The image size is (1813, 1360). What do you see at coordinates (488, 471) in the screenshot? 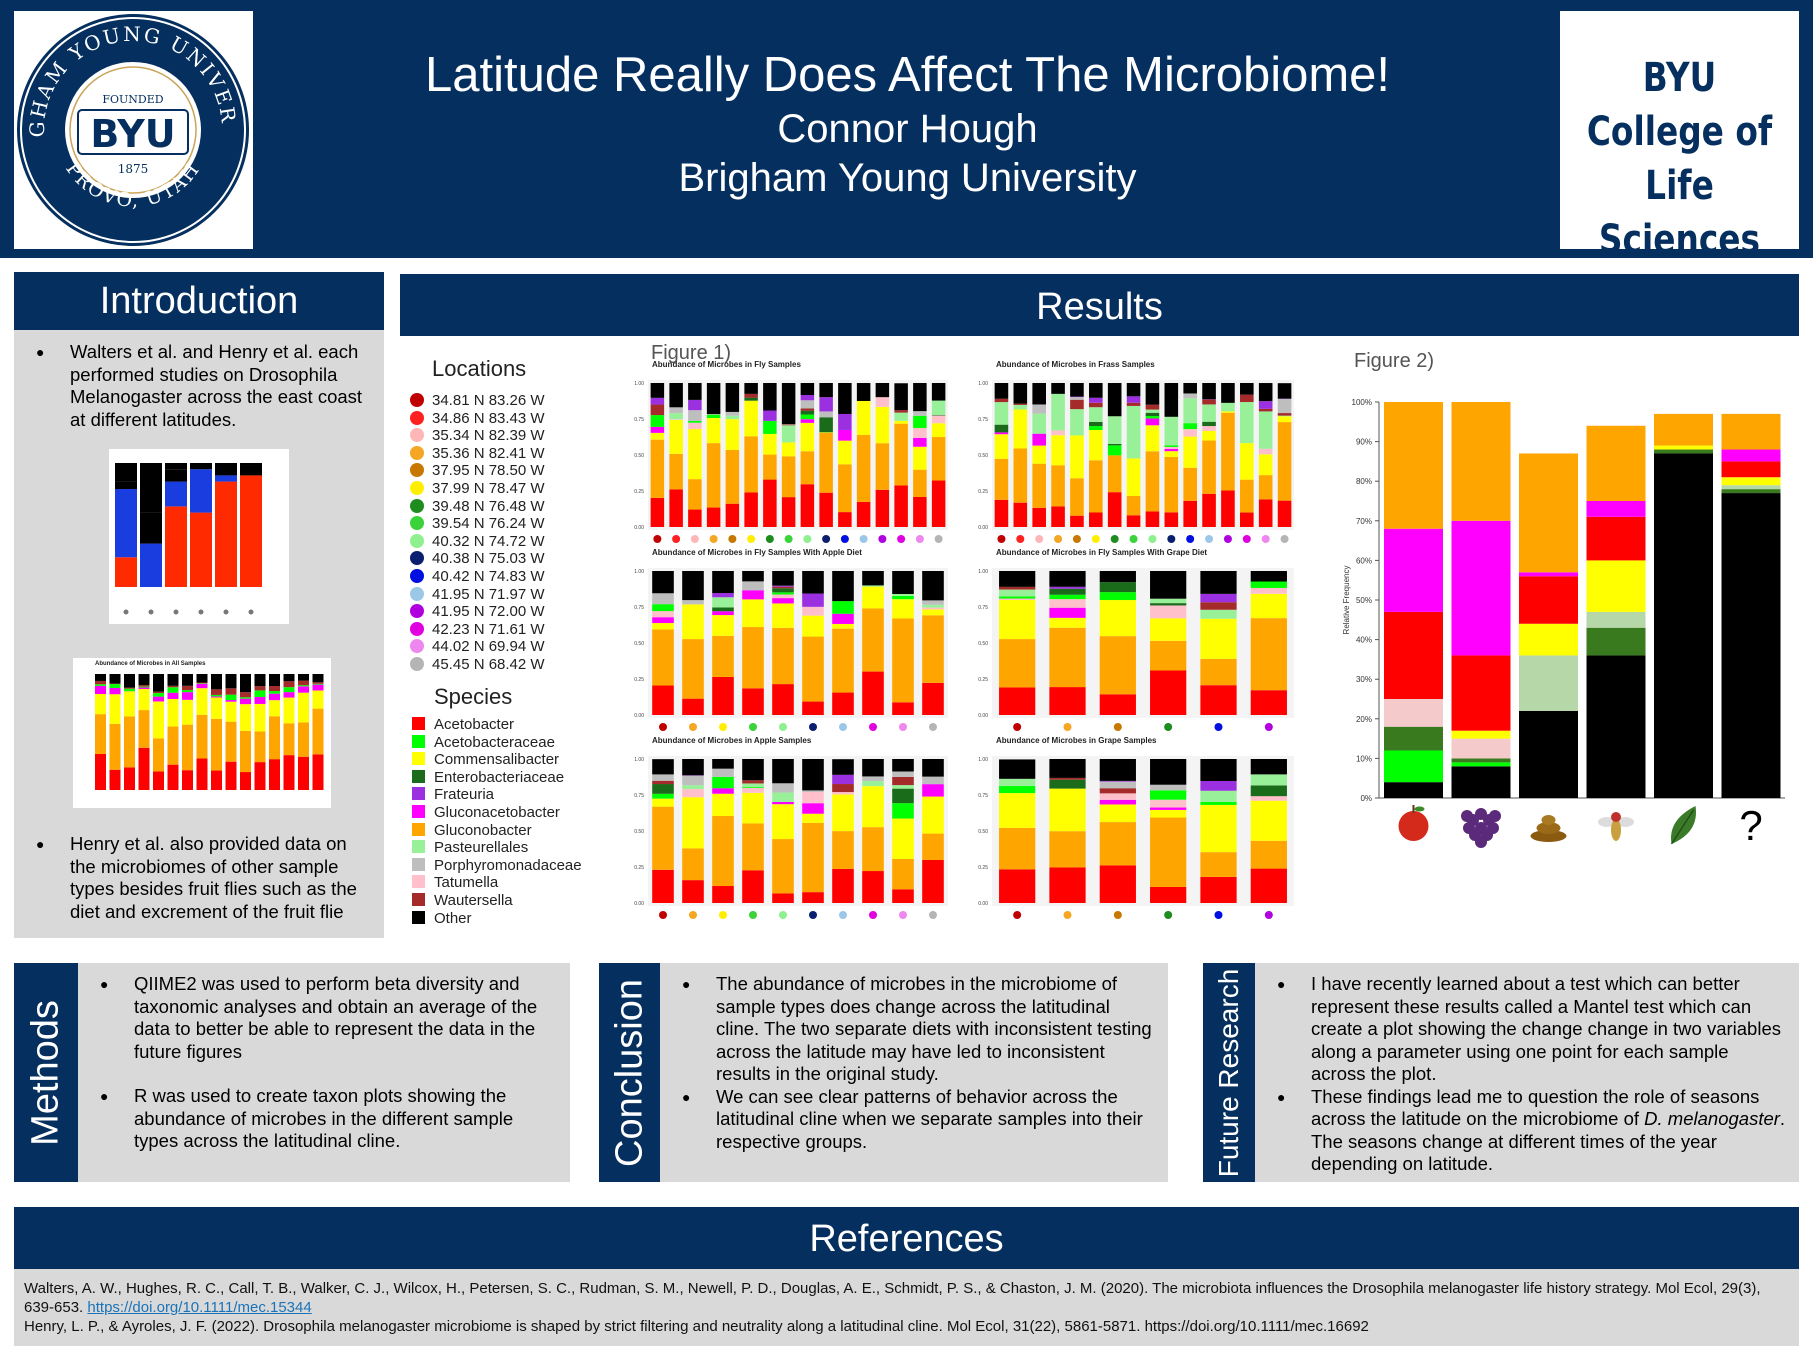
I see `location-label: 37.95 N 78.50 W` at bounding box center [488, 471].